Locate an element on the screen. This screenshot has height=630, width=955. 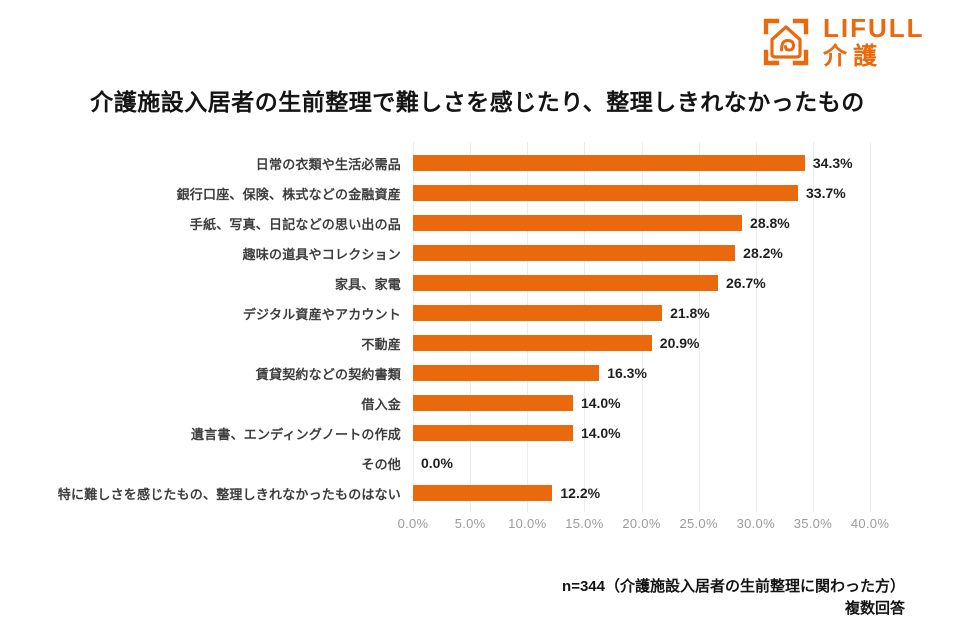
category-label: 不動産 is located at coordinates (381, 344).